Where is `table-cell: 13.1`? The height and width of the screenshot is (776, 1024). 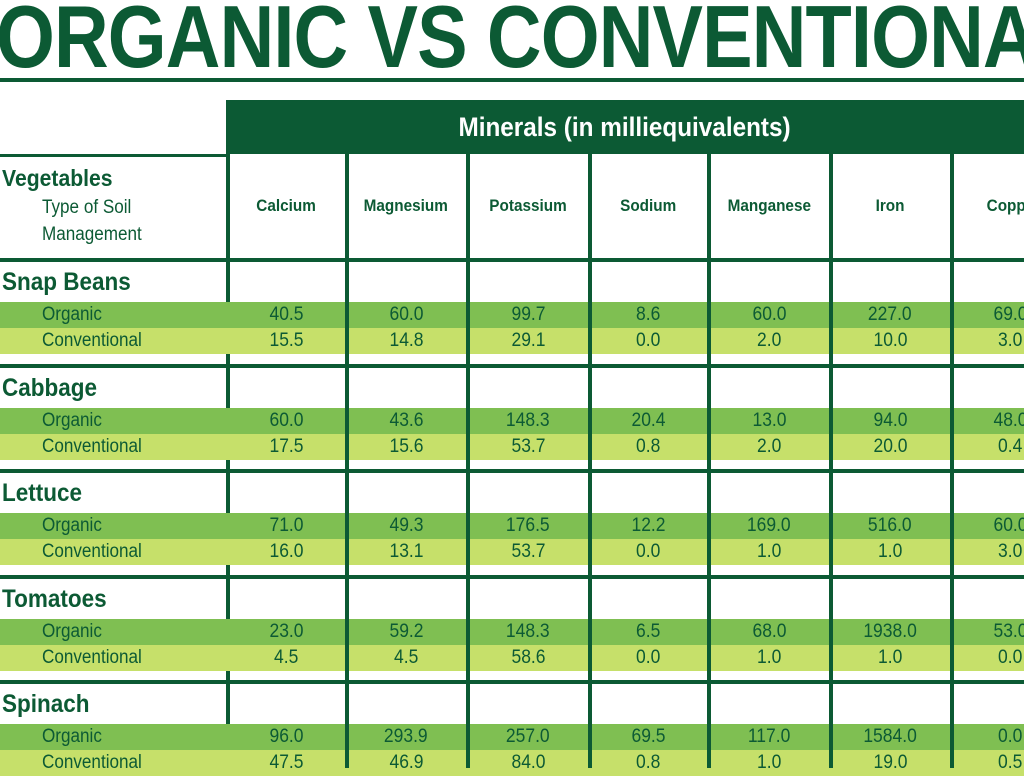
table-cell: 13.1 is located at coordinates (406, 551).